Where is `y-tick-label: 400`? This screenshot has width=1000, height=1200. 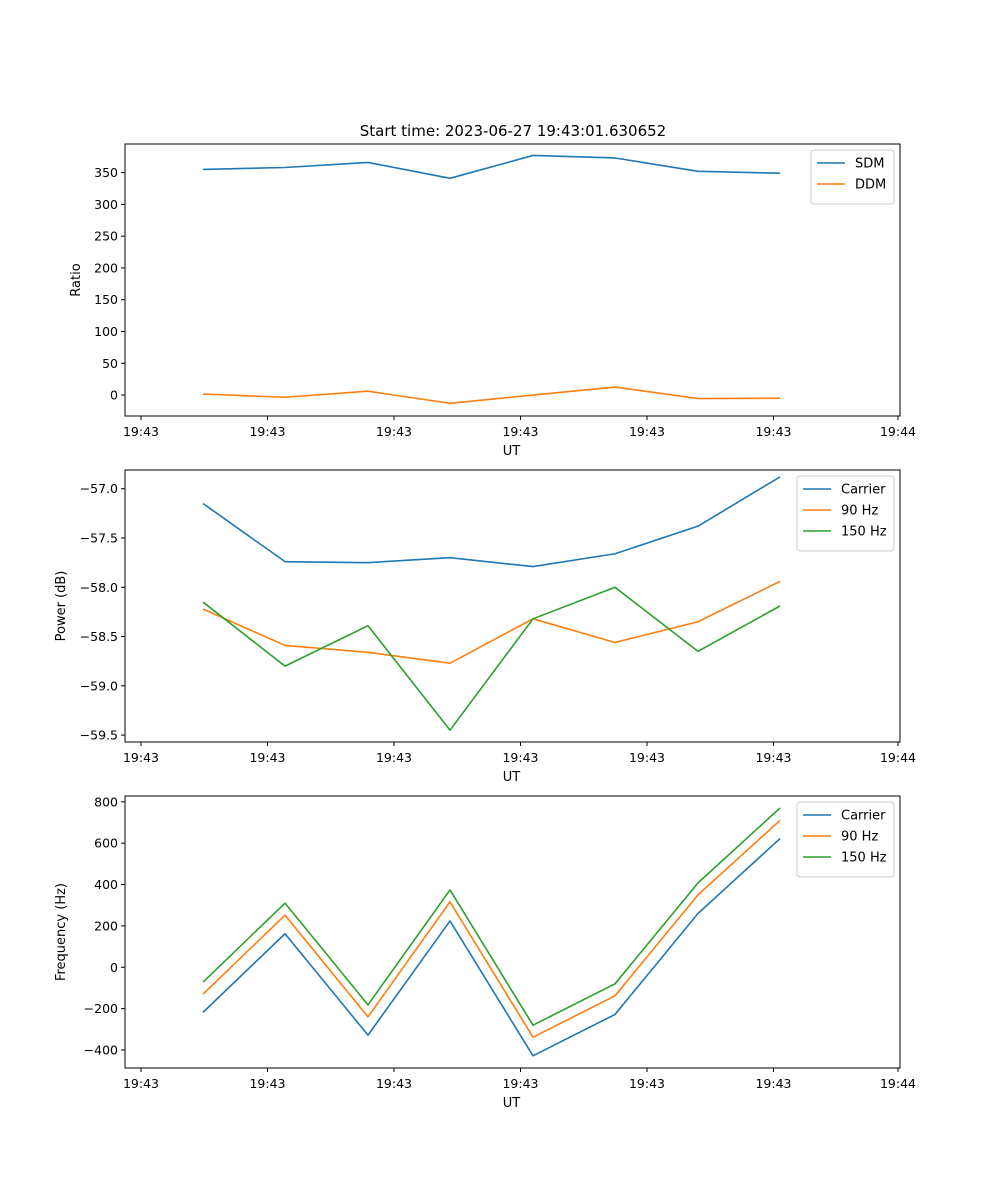 y-tick-label: 400 is located at coordinates (106, 884).